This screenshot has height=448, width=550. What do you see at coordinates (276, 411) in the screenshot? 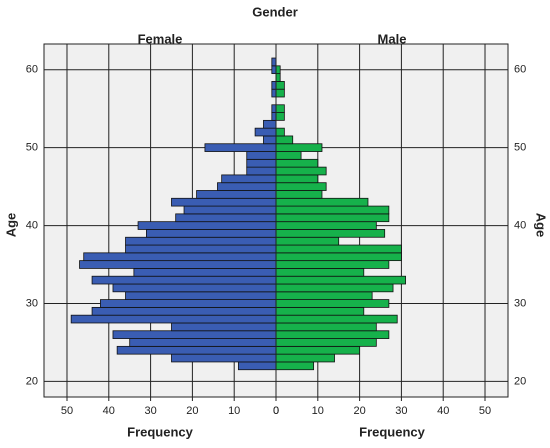
I see `x-tick-label: 0` at bounding box center [276, 411].